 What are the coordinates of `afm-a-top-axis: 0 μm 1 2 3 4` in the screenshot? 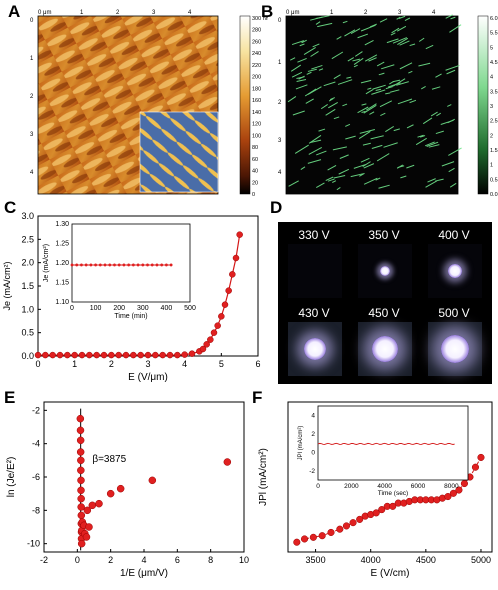 It's located at (115, 13).